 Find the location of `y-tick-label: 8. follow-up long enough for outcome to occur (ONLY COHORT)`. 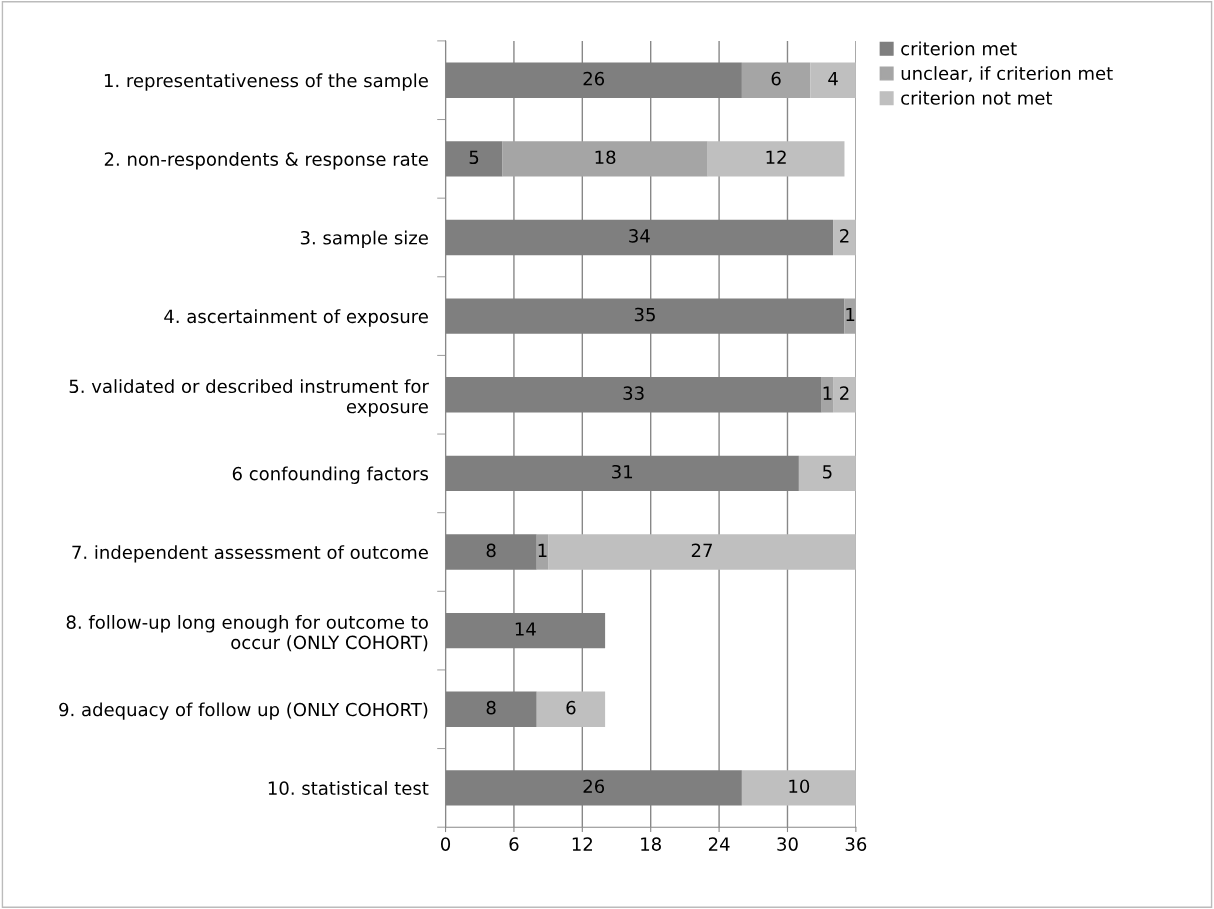

y-tick-label: 8. follow-up long enough for outcome to occur (ONLY COHORT) is located at coordinates (247, 633).